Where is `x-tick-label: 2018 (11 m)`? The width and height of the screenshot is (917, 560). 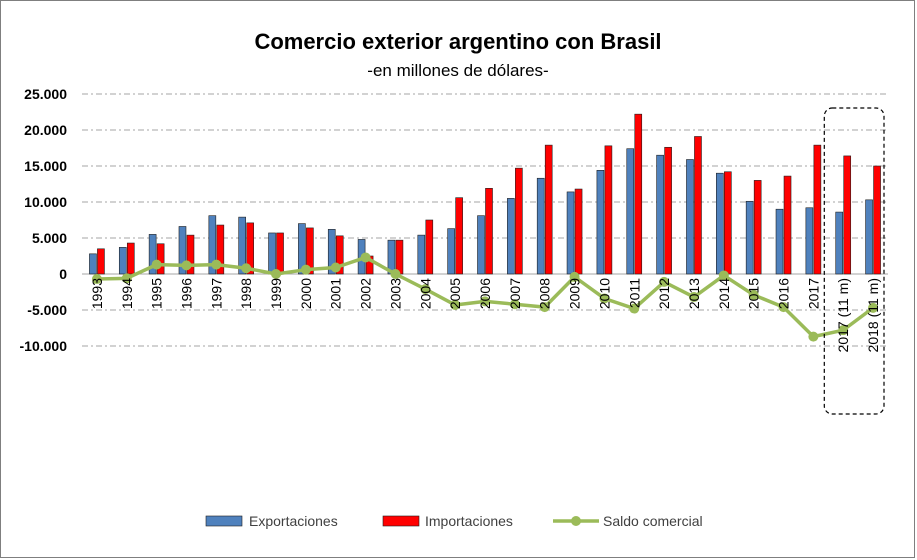 x-tick-label: 2018 (11 m) is located at coordinates (873, 315).